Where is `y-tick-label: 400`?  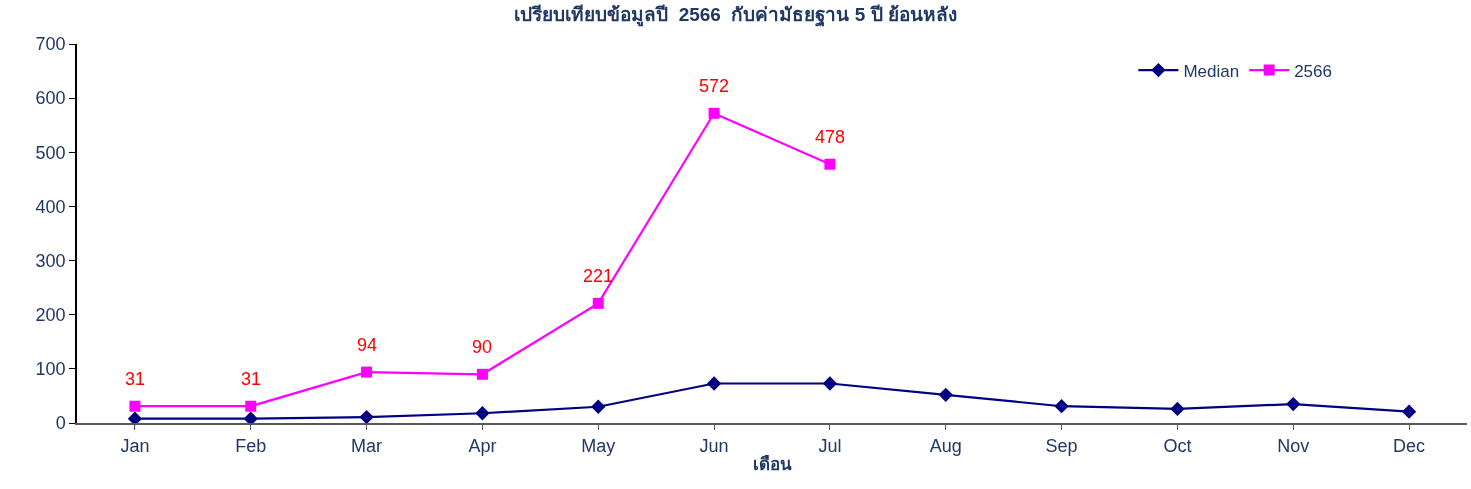 y-tick-label: 400 is located at coordinates (50, 206).